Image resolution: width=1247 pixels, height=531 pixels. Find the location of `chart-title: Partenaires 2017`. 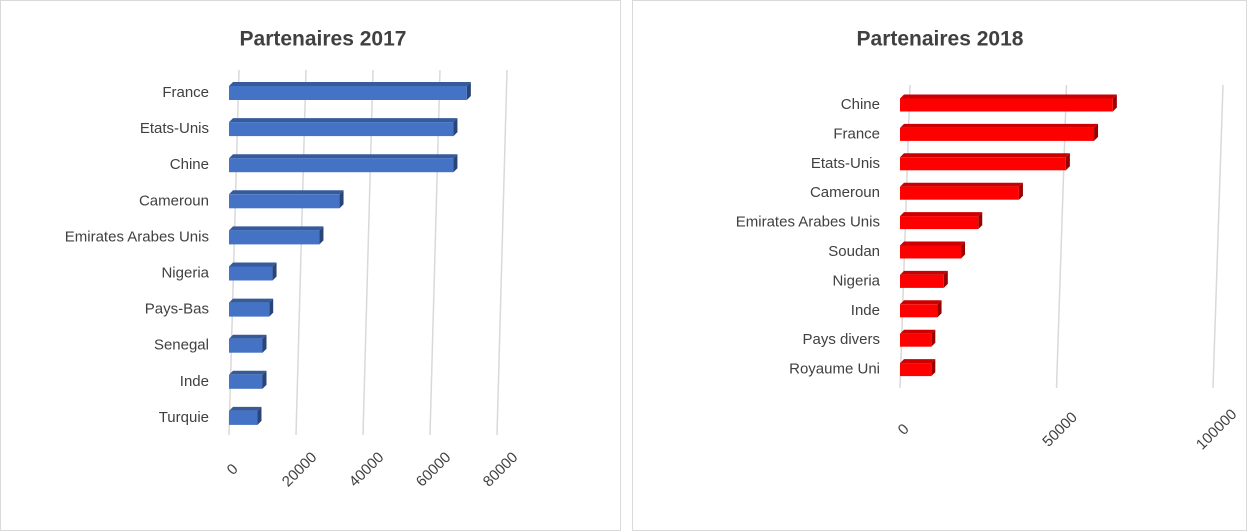

chart-title: Partenaires 2017 is located at coordinates (323, 39).